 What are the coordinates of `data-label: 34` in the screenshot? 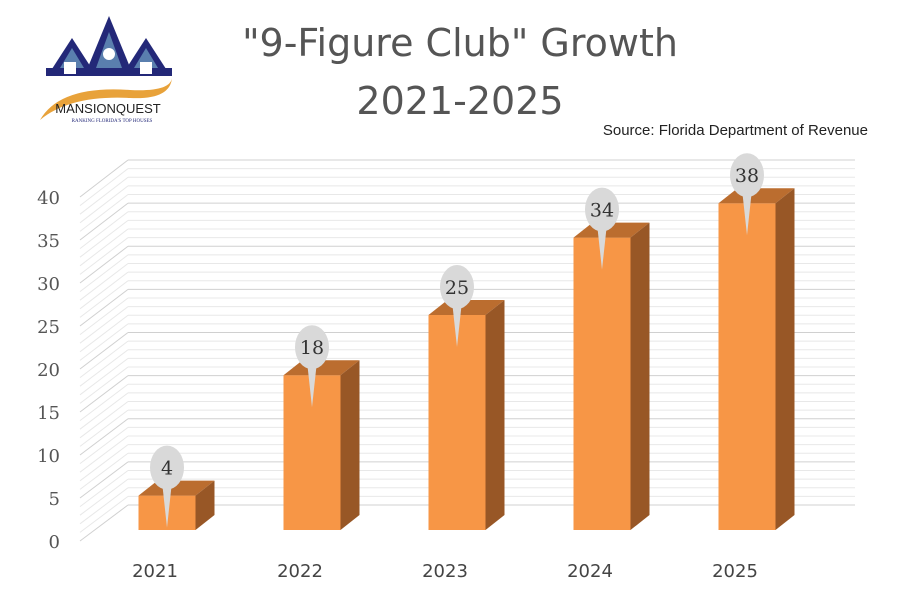 It's located at (602, 211).